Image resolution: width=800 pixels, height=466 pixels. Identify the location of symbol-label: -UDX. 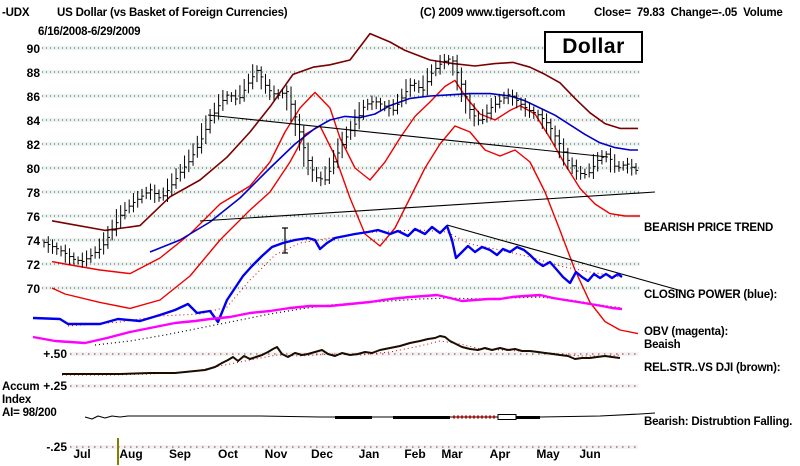
(16, 13).